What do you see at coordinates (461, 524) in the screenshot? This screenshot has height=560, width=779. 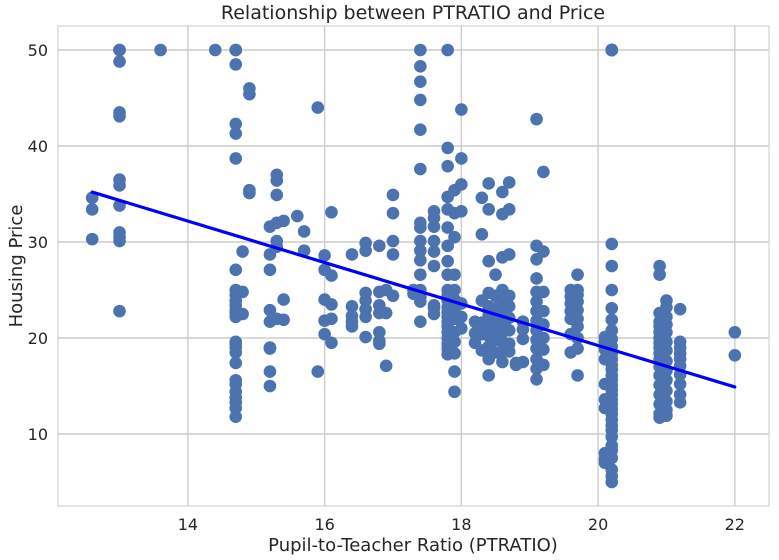 I see `x-tick-label: 18` at bounding box center [461, 524].